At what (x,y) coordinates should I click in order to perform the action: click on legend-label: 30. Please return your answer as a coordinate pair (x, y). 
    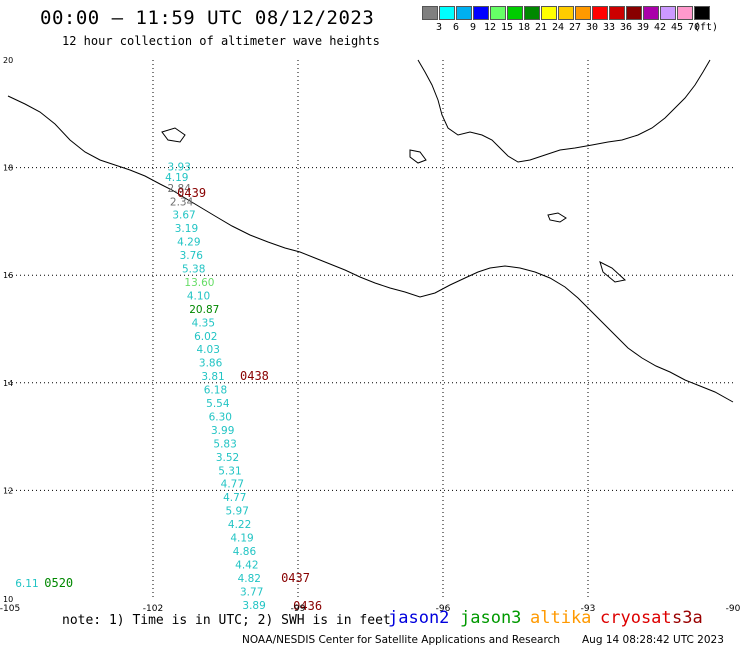
    Looking at the image, I should click on (592, 27).